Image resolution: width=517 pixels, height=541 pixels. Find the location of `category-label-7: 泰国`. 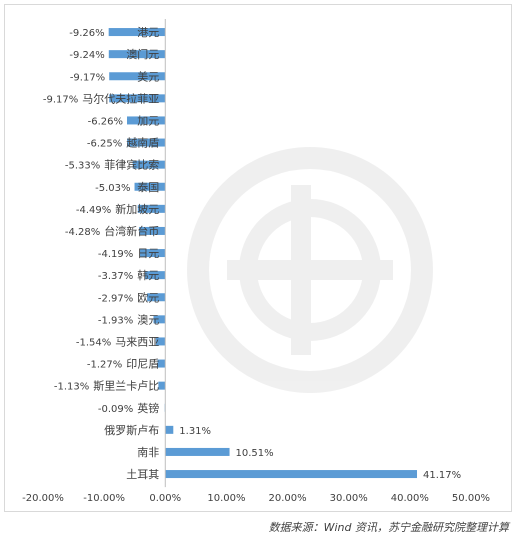

category-label-7: 泰国 is located at coordinates (148, 187).